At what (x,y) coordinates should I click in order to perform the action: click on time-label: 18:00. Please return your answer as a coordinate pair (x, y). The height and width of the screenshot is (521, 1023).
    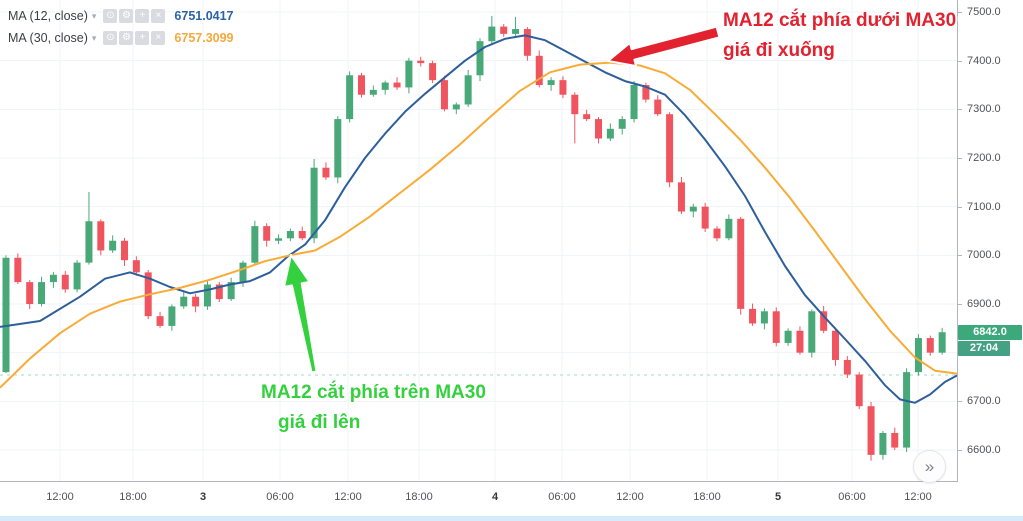
    Looking at the image, I should click on (707, 497).